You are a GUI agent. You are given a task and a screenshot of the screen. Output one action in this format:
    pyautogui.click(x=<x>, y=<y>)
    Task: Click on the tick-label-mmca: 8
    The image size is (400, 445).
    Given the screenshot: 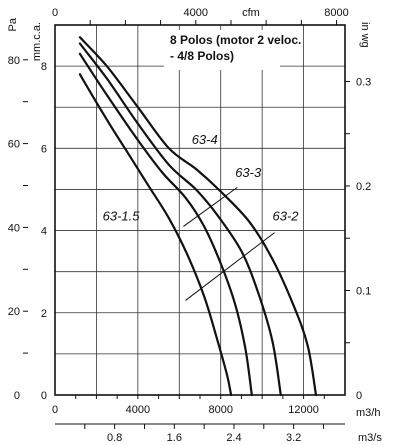 What is the action you would take?
    pyautogui.click(x=44, y=67)
    